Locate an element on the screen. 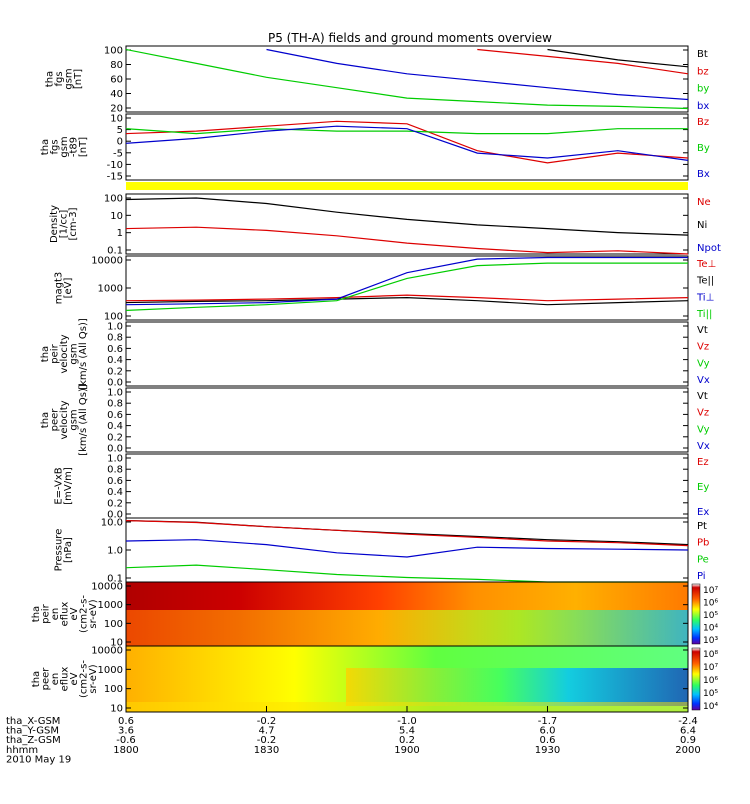 Image resolution: width=750 pixels, height=804 pixels. y-tick-label: -5 is located at coordinates (118, 153).